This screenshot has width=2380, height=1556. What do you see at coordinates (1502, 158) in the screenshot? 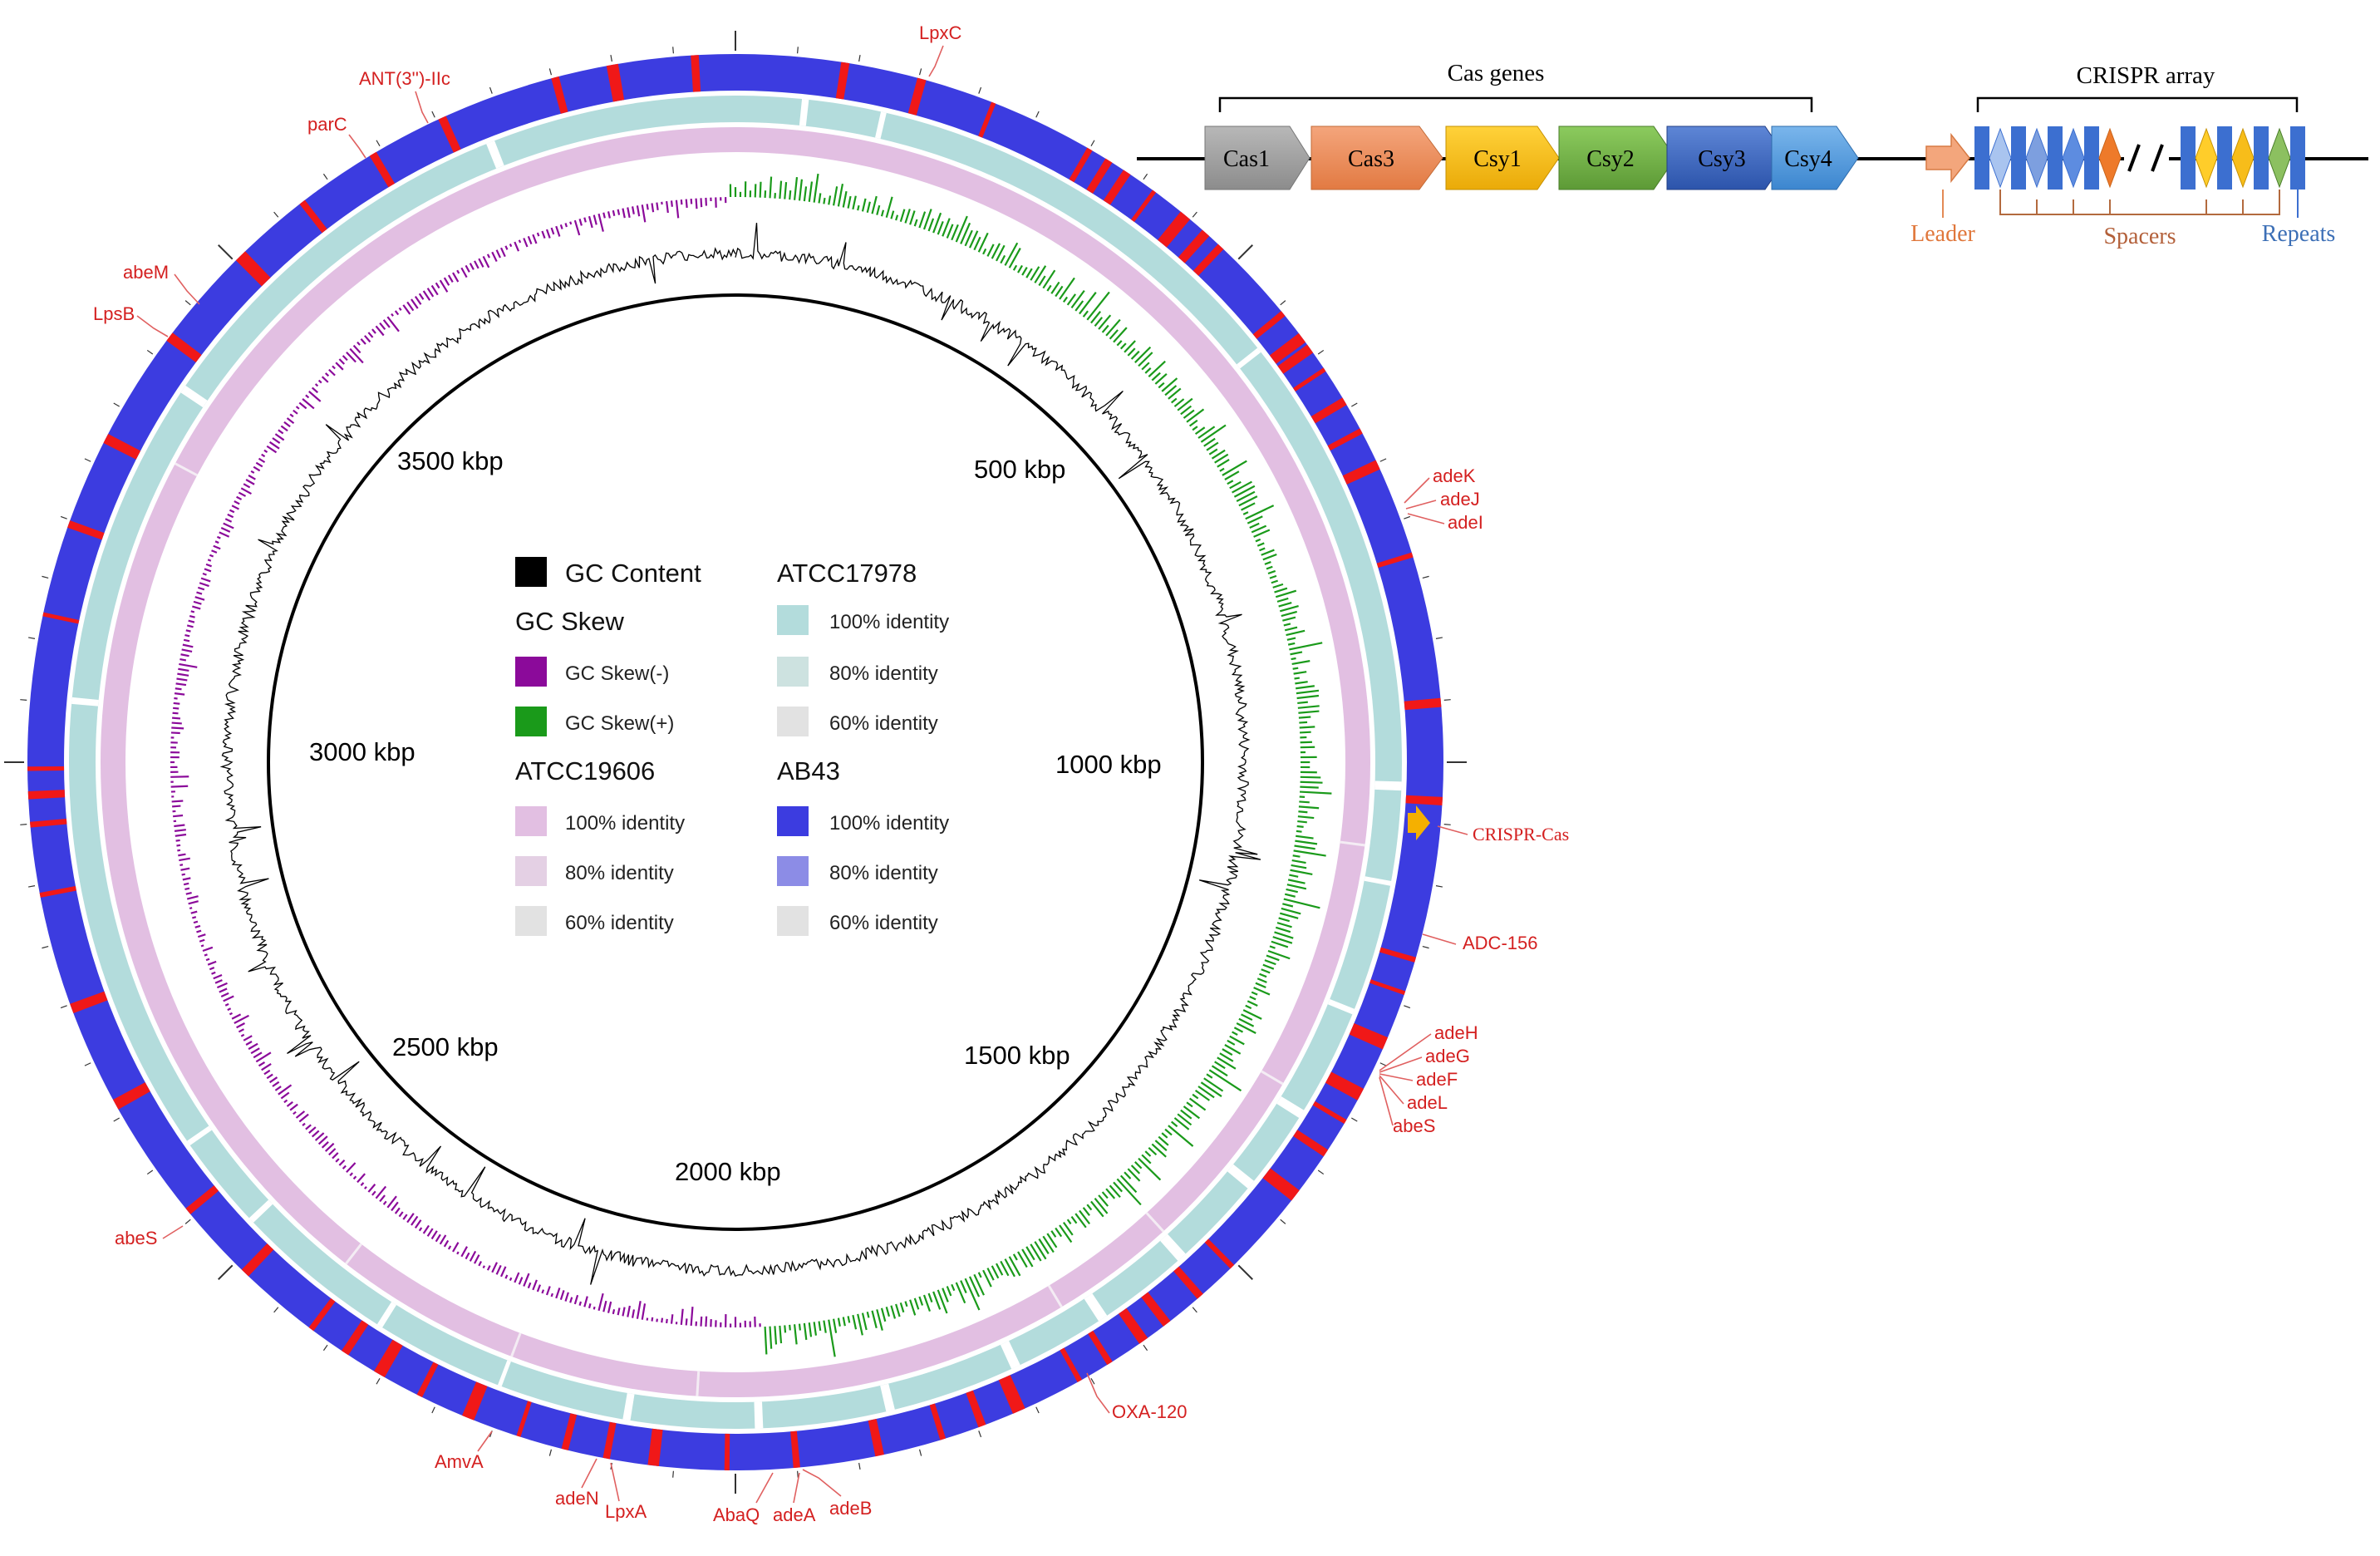
I see `gene-arrow-csy1` at bounding box center [1502, 158].